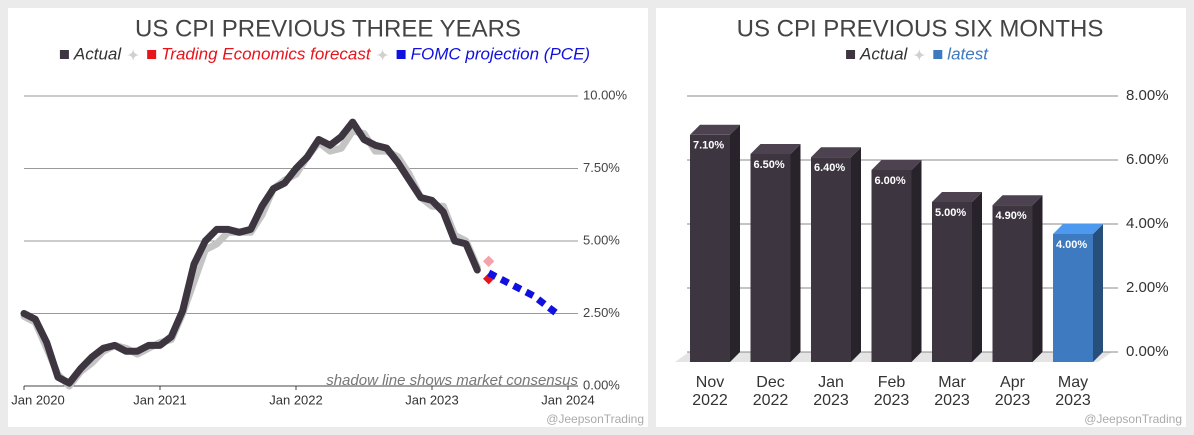 The width and height of the screenshot is (1194, 435). Describe the element at coordinates (1011, 216) in the screenshot. I see `value-label: 4.90%` at that location.